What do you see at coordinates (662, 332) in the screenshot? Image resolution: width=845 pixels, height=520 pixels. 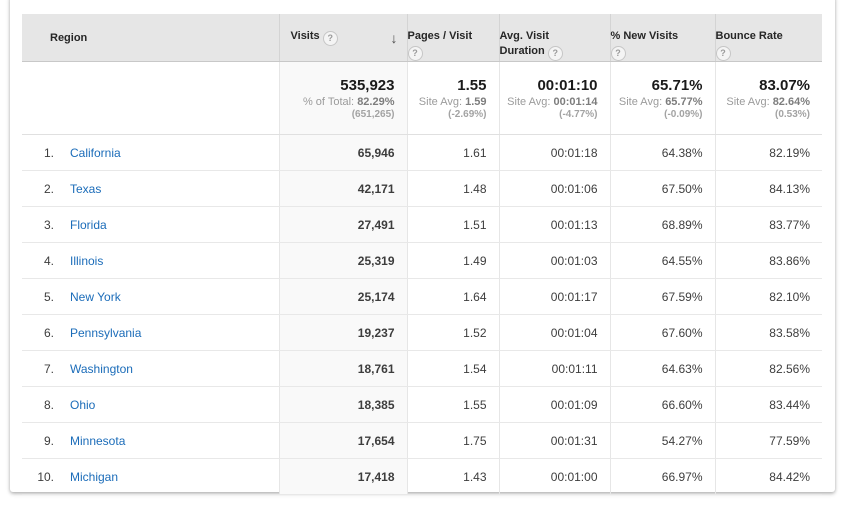 I see `new-visits-cell: 67.60%` at bounding box center [662, 332].